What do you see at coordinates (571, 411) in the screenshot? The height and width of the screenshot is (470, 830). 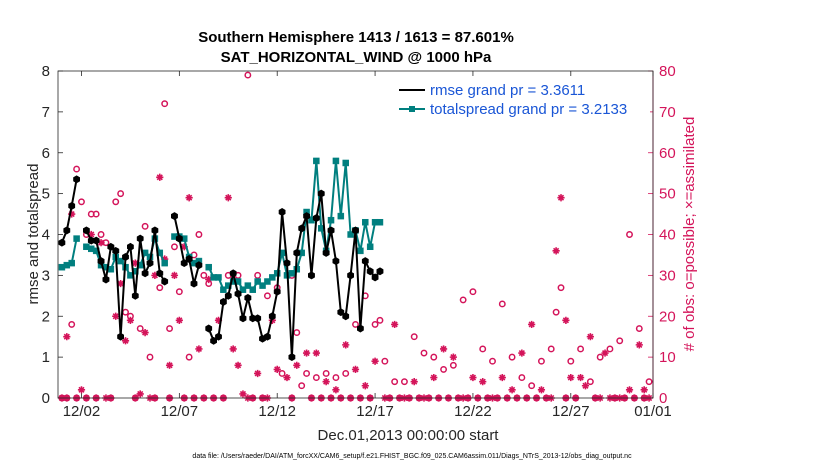 I see `x-tick-label: 12/27` at bounding box center [571, 411].